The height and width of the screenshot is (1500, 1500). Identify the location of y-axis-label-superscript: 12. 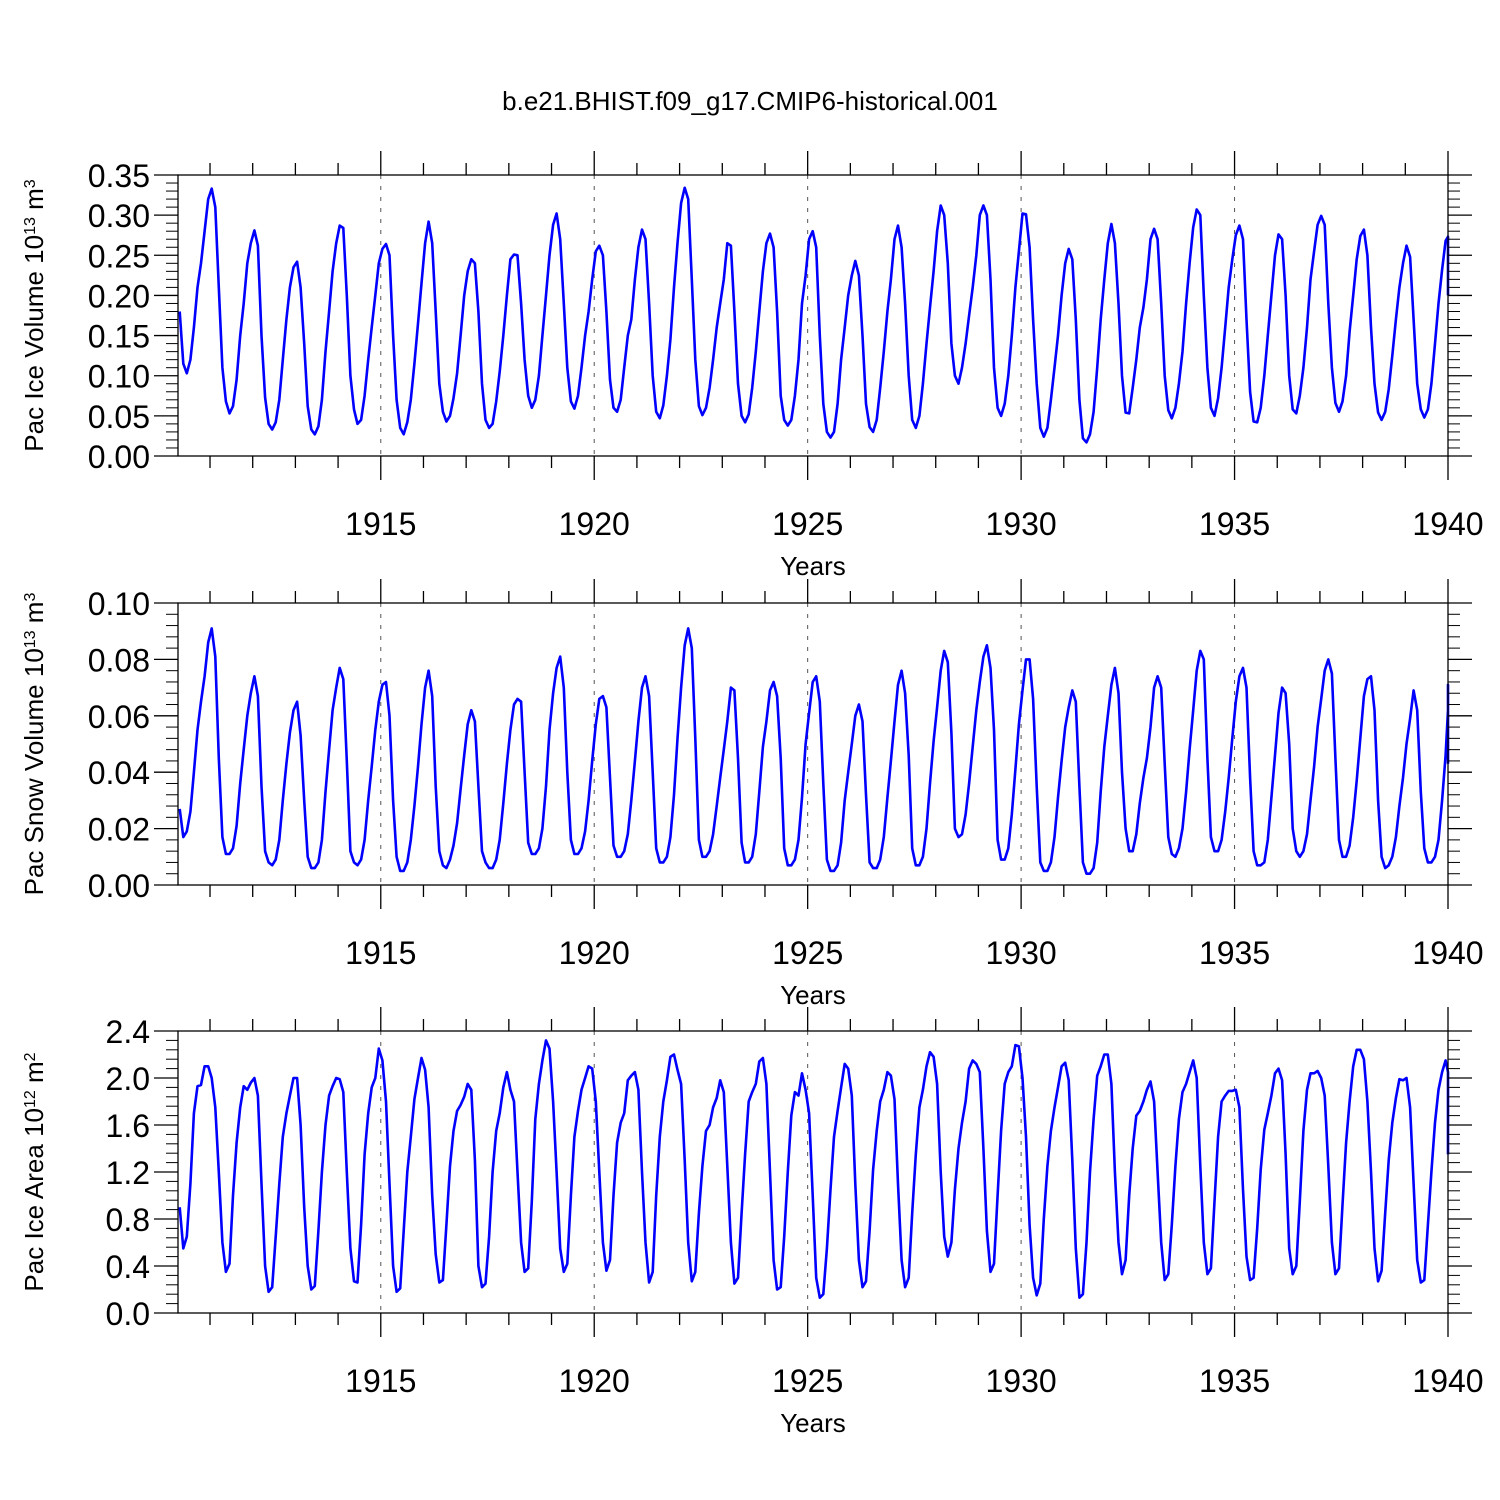
(30, 1099).